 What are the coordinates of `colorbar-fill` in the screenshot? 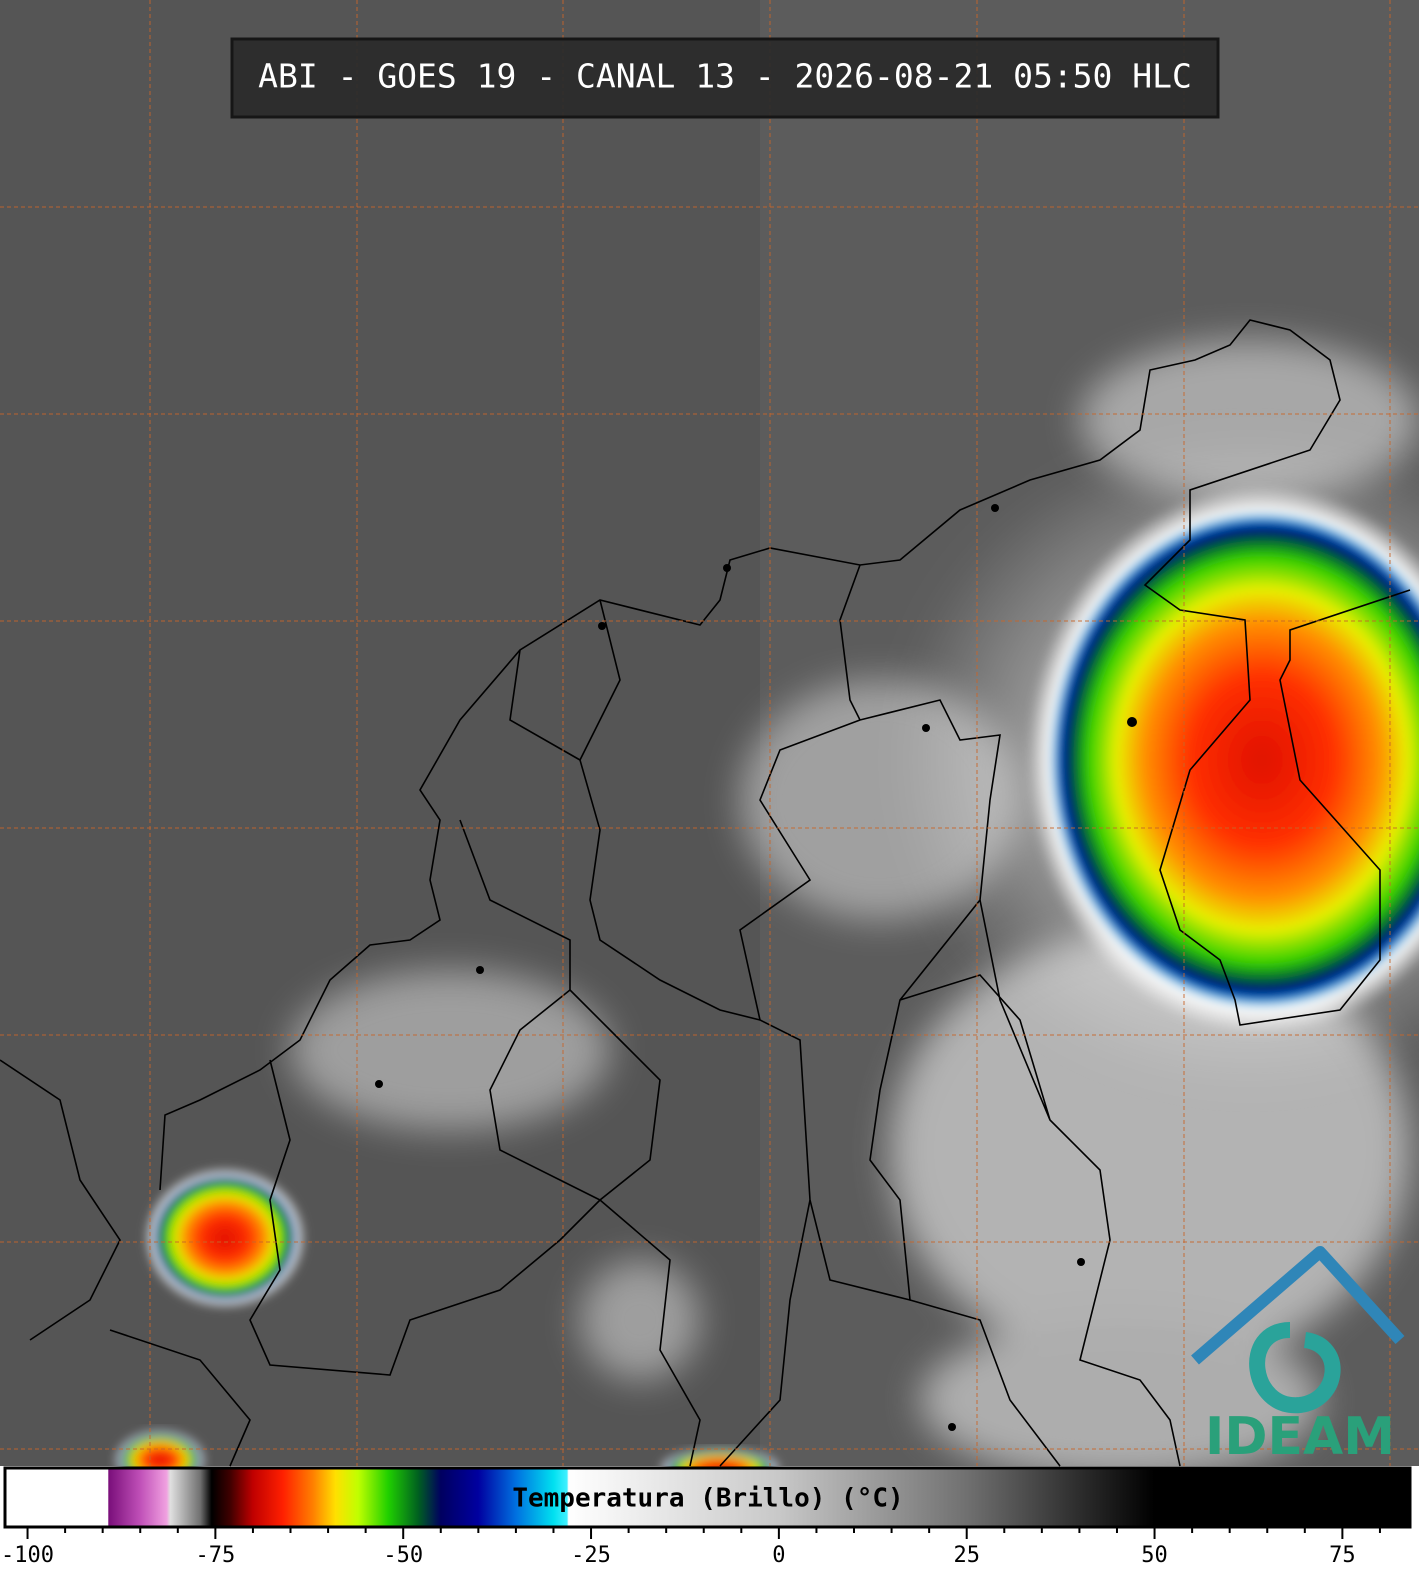 It's located at (707, 1497).